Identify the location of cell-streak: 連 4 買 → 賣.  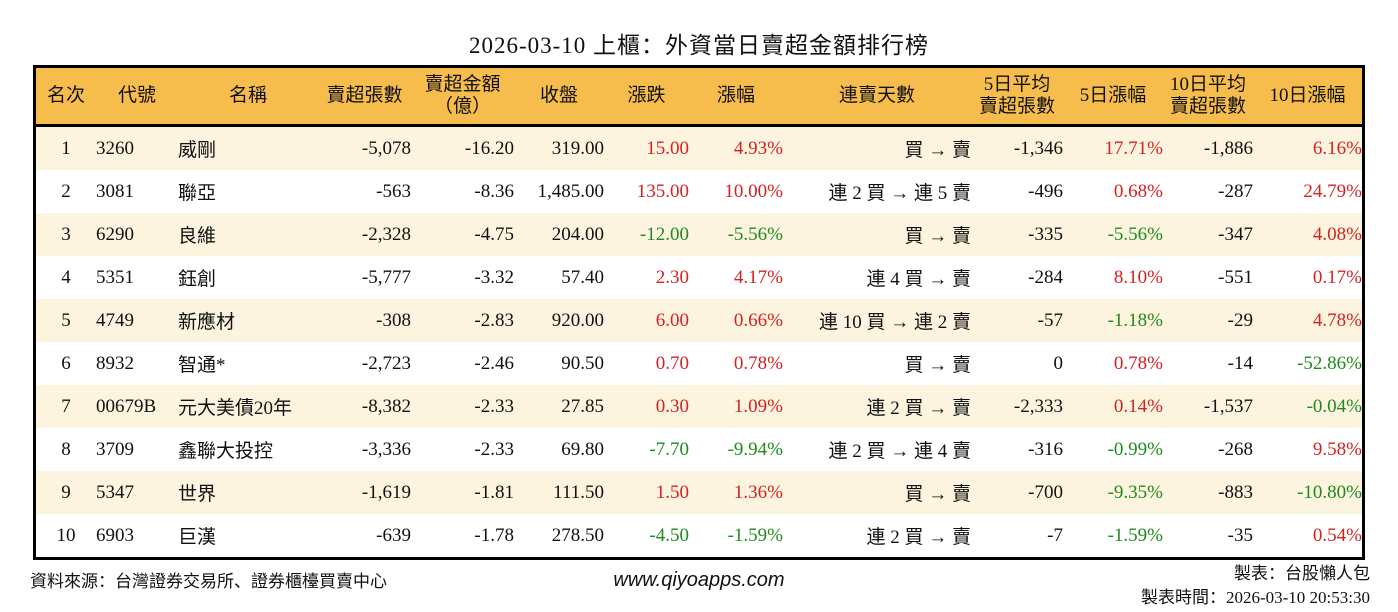
(918, 279).